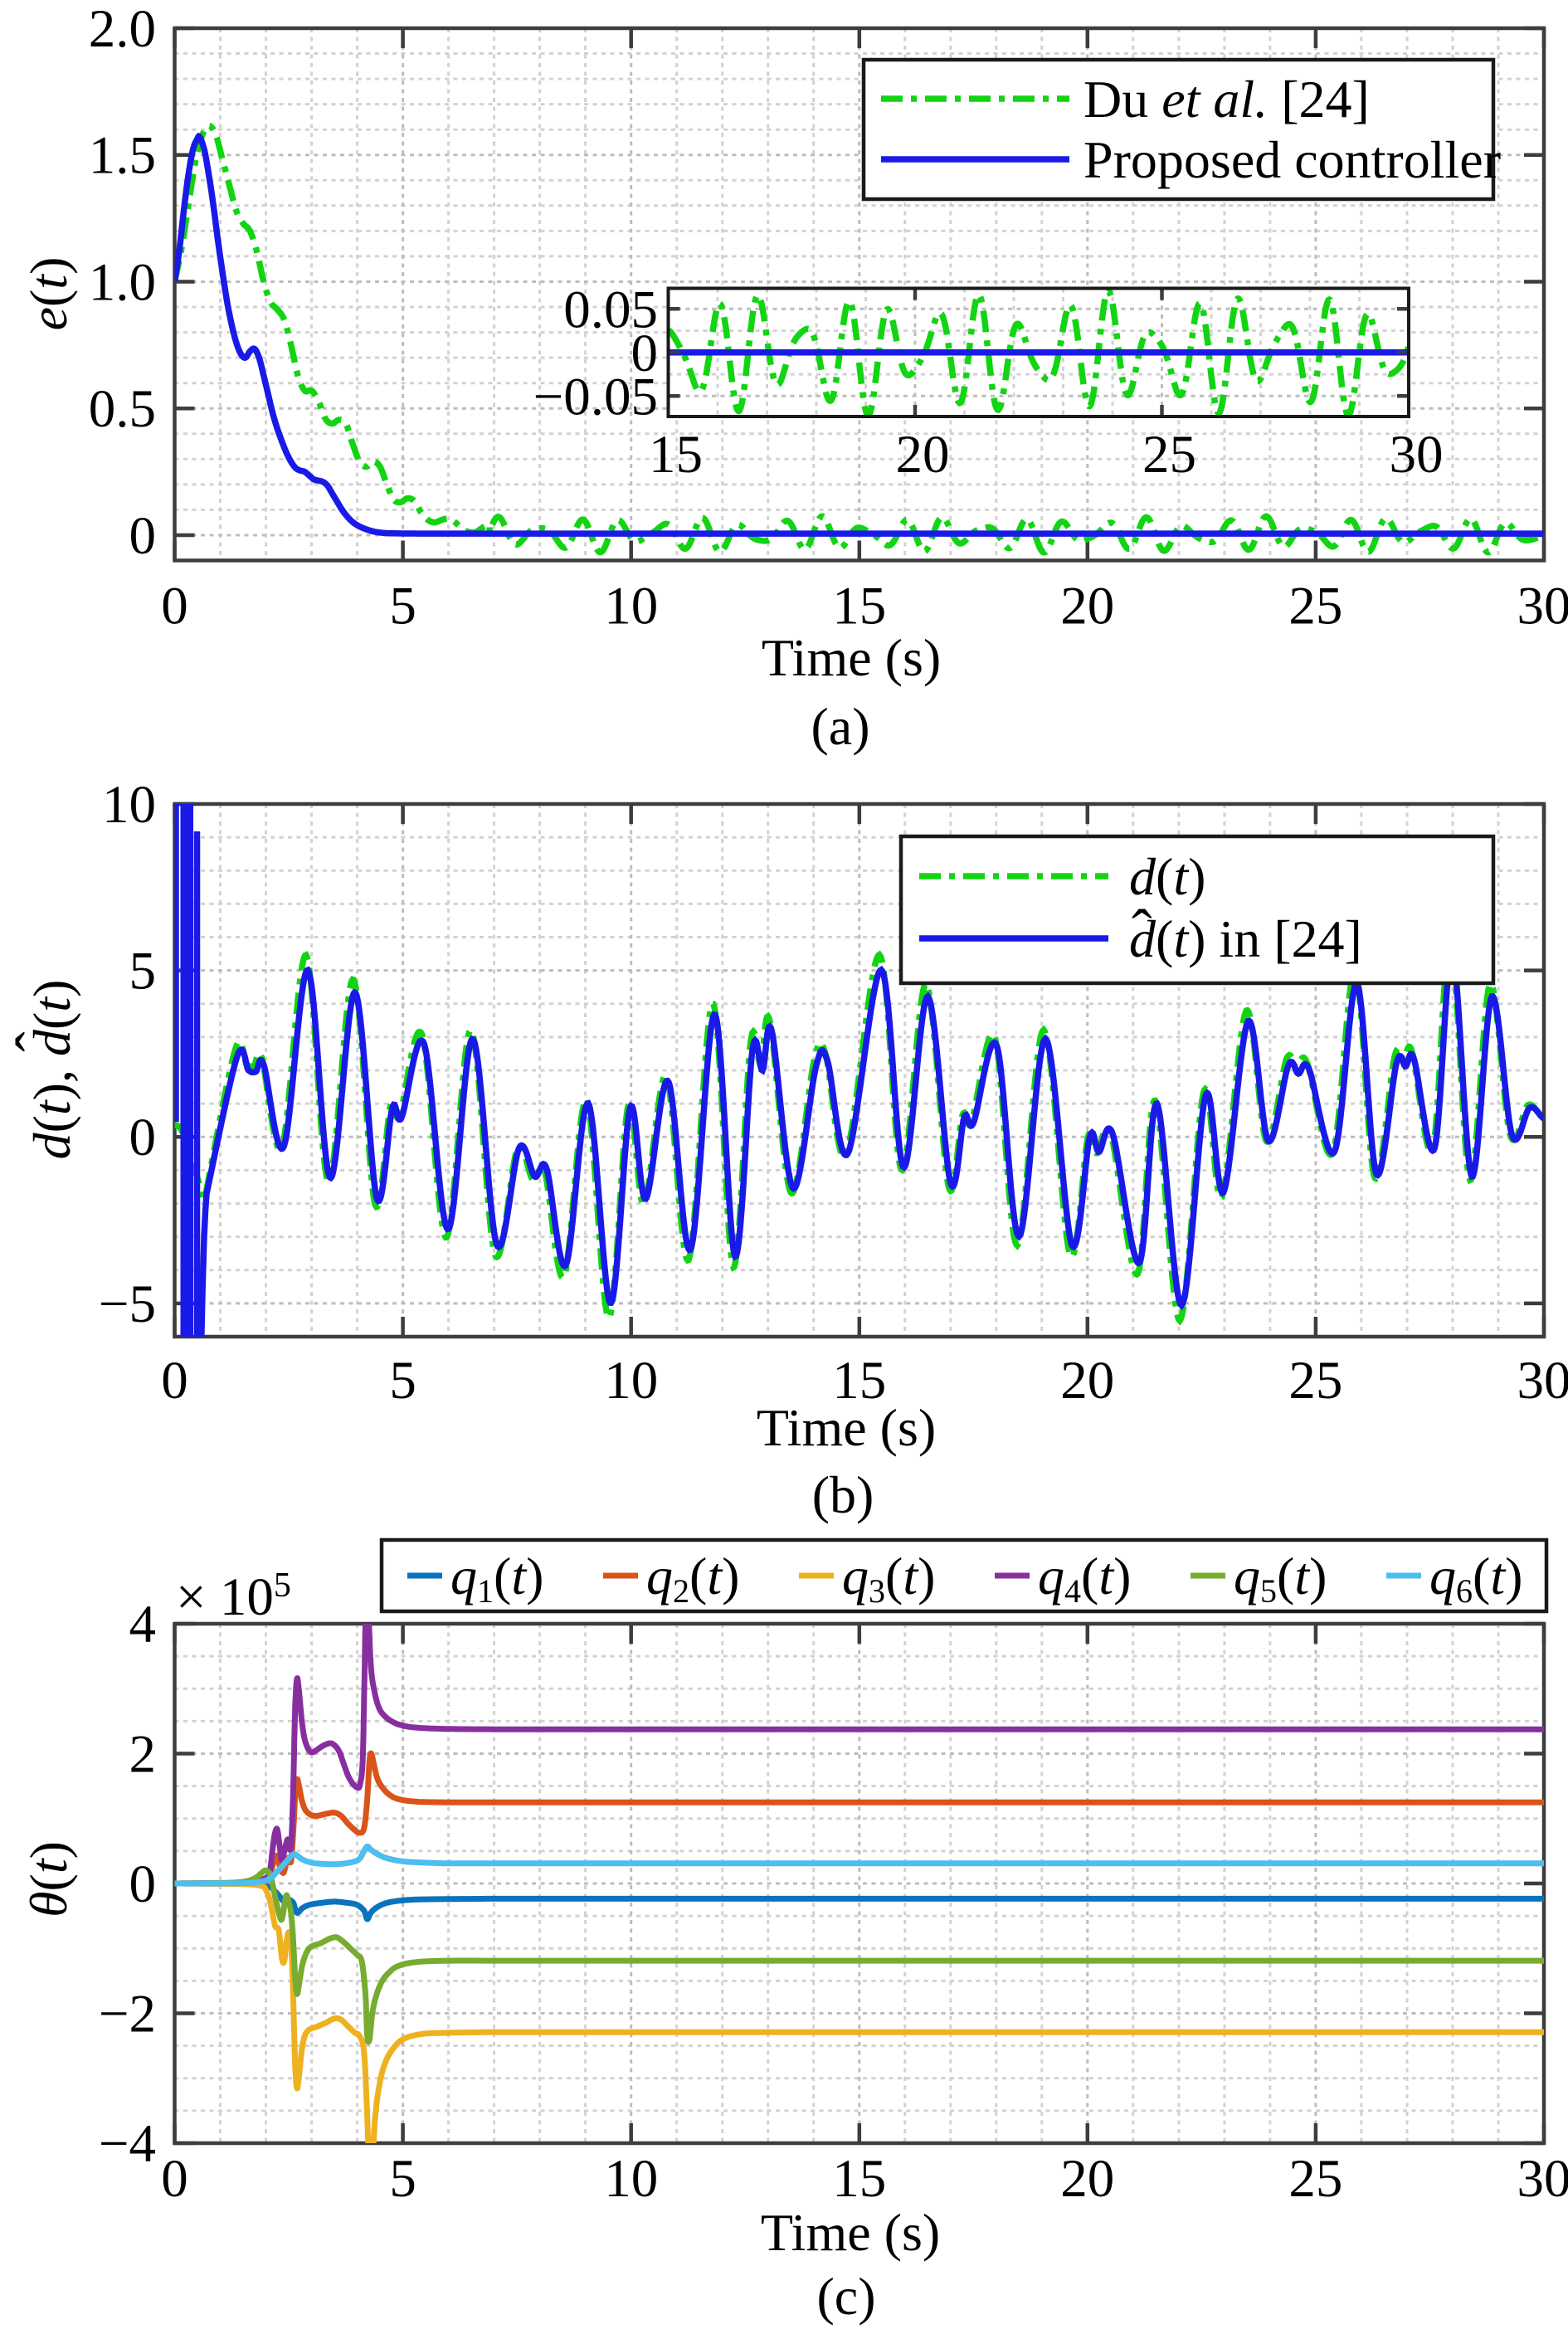 The width and height of the screenshot is (1568, 2334). Describe the element at coordinates (122, 29) in the screenshot. I see `svg-text: 2.0` at that location.